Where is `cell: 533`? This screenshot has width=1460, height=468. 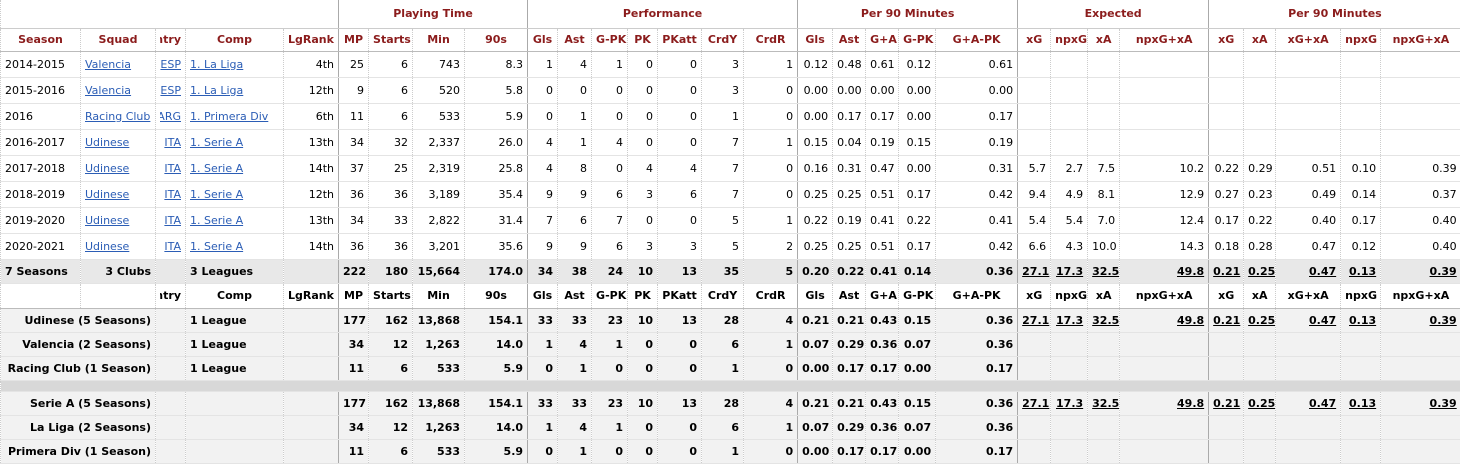
cell: 533 is located at coordinates (438, 451).